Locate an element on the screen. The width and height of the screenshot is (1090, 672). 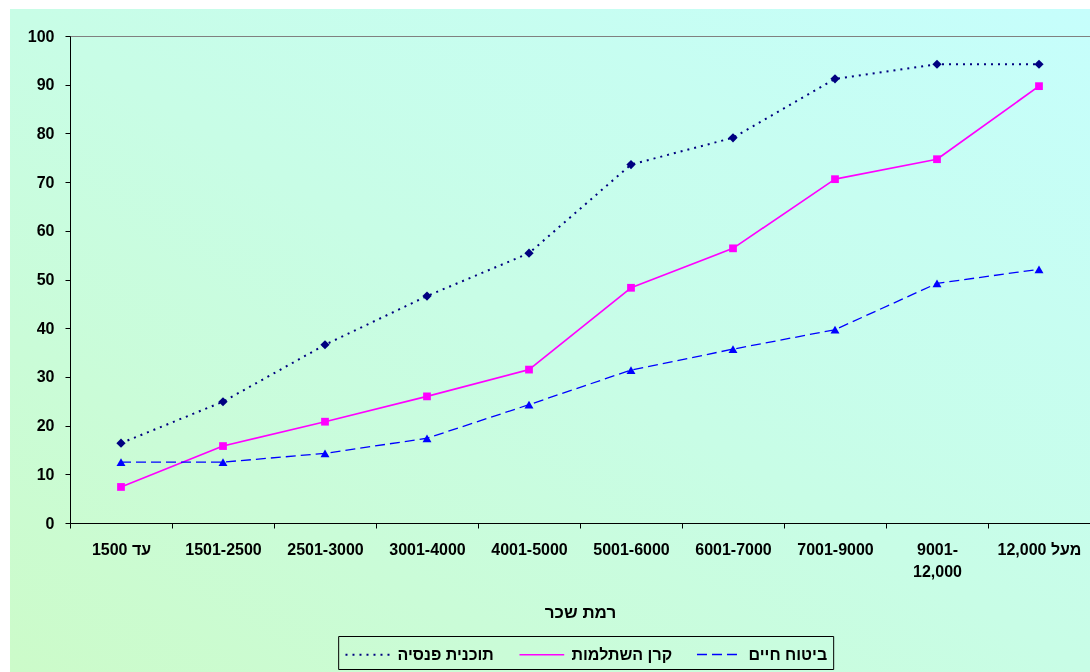
x-tick-label: 1501-2500 is located at coordinates (223, 549).